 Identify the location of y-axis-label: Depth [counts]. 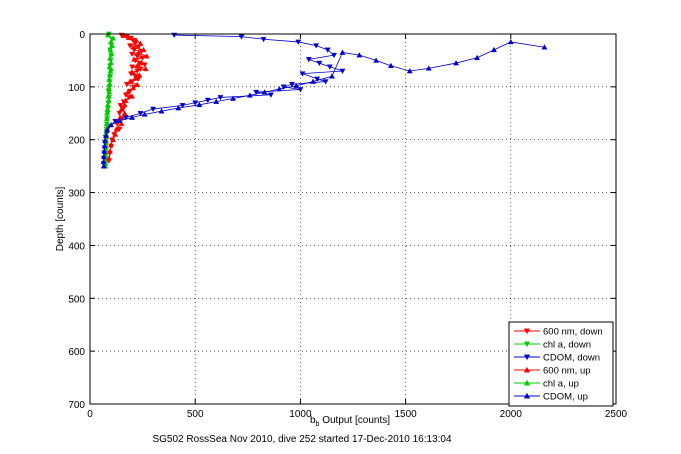
(60, 219).